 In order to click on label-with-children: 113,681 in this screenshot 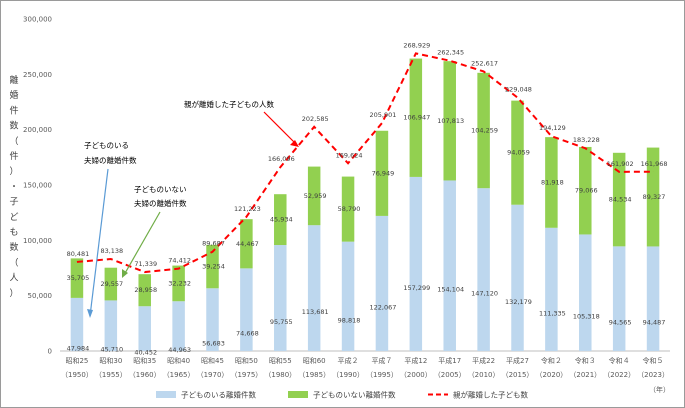, I will do `click(315, 312)`.